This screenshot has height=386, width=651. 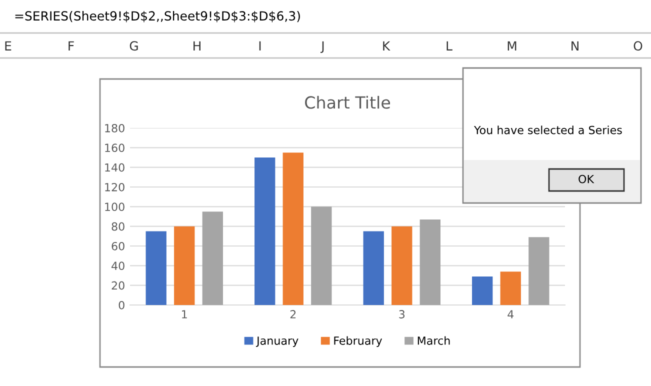 What do you see at coordinates (184, 314) in the screenshot?
I see `x-tick-label: 1` at bounding box center [184, 314].